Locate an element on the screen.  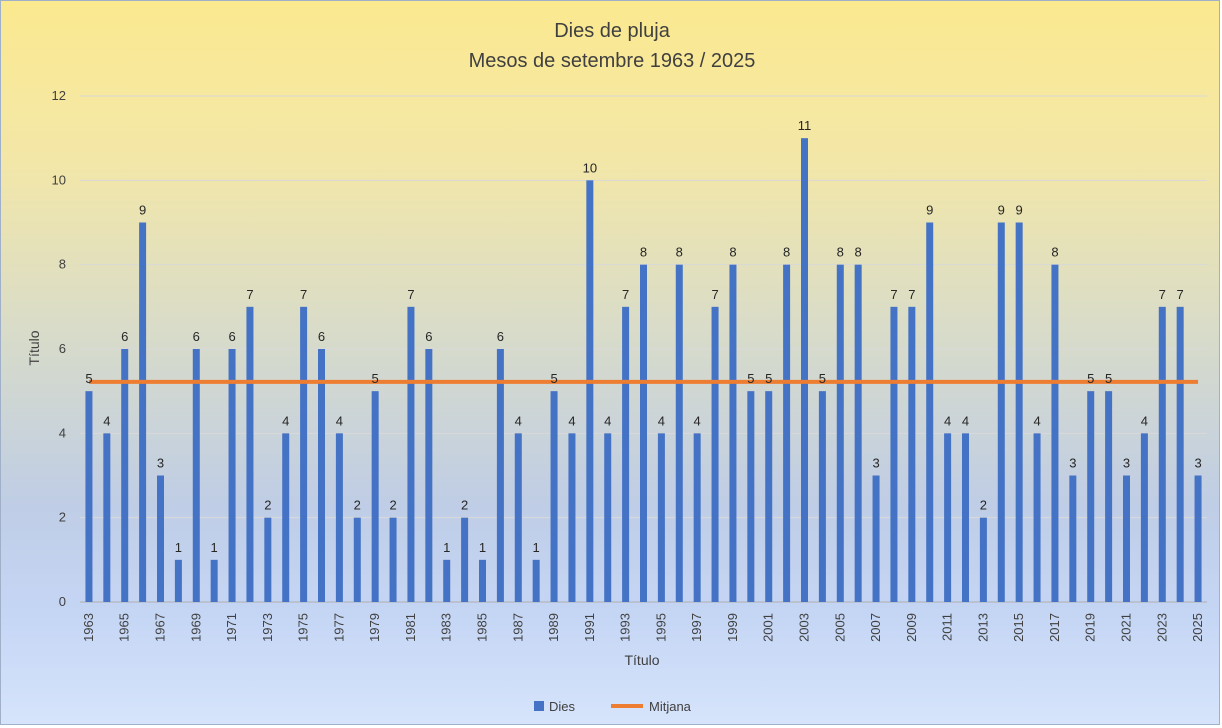
legend-dies-swatch is located at coordinates (539, 706).